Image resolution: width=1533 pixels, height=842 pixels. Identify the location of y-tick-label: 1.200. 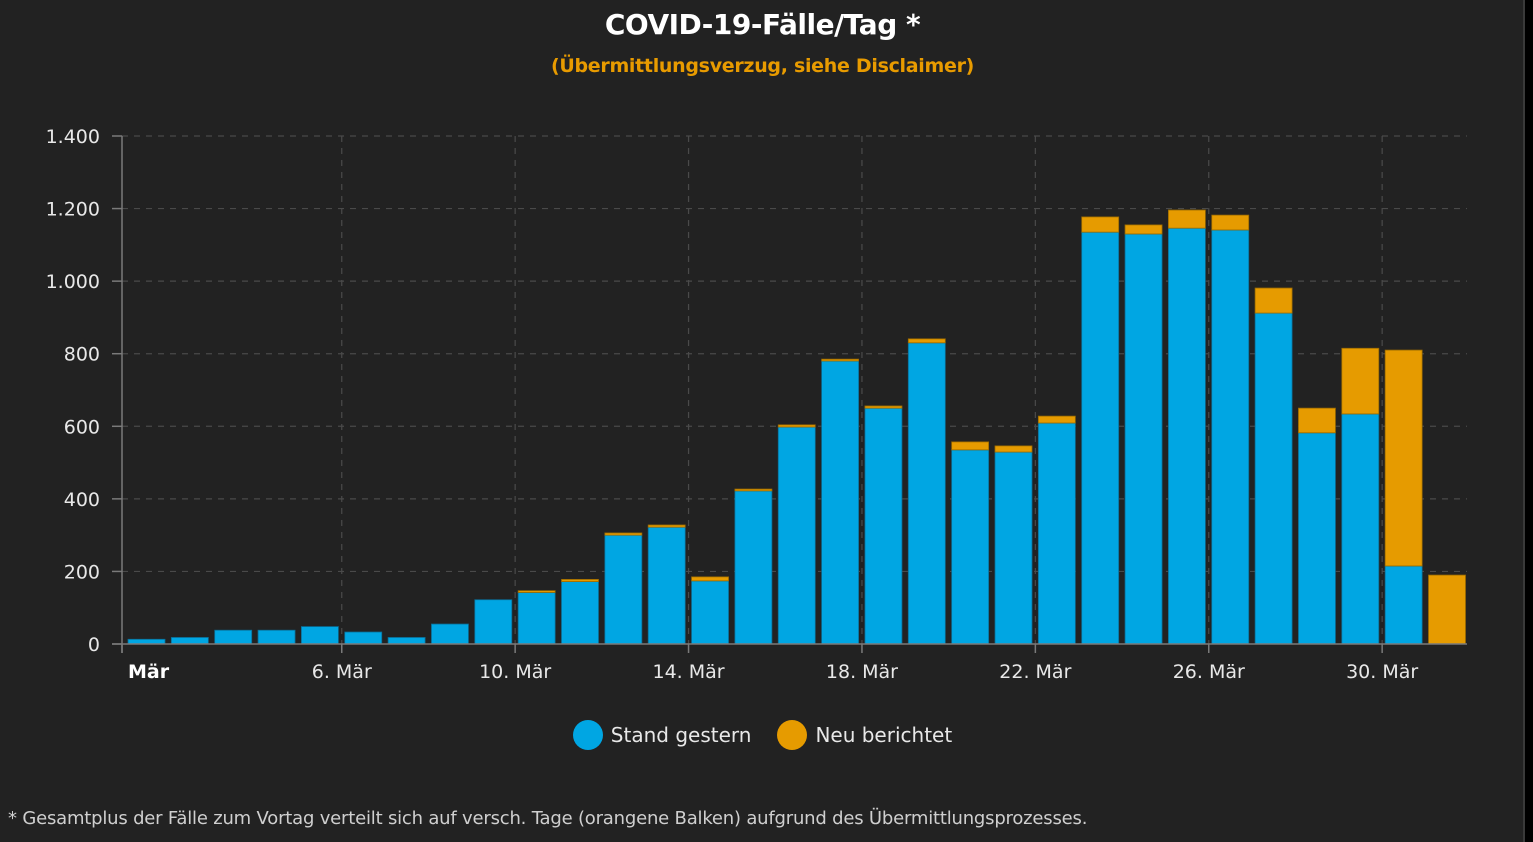
(73, 210).